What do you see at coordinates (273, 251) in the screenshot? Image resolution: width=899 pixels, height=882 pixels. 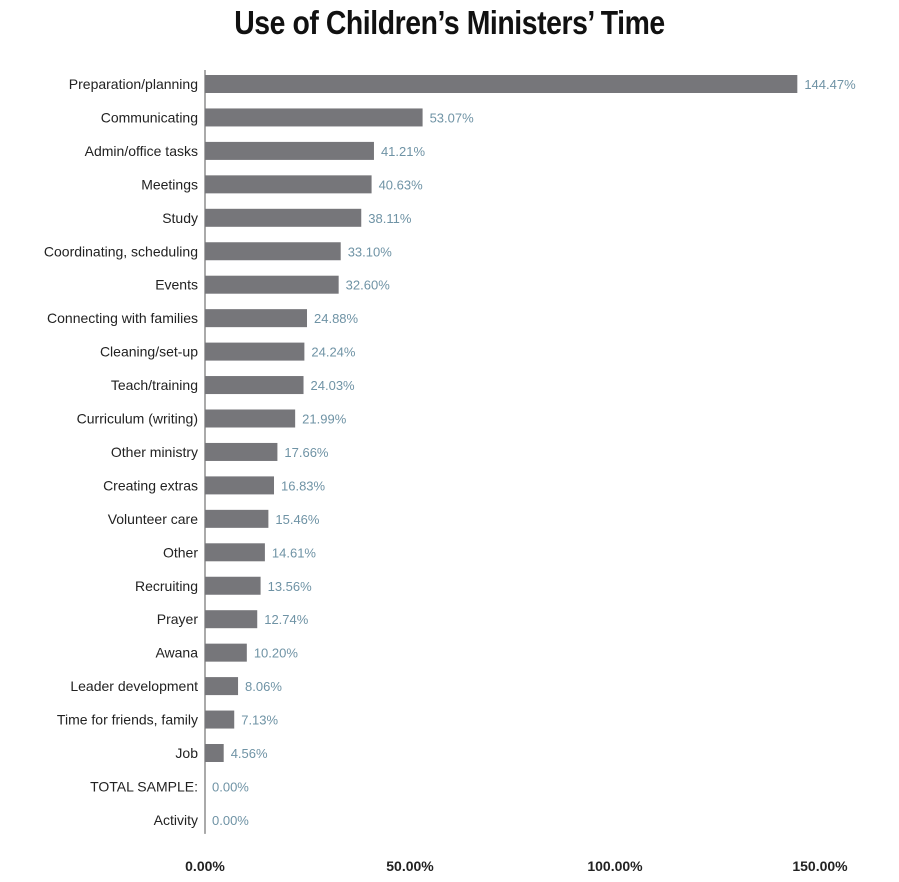 I see `bar-coordinating-scheduling` at bounding box center [273, 251].